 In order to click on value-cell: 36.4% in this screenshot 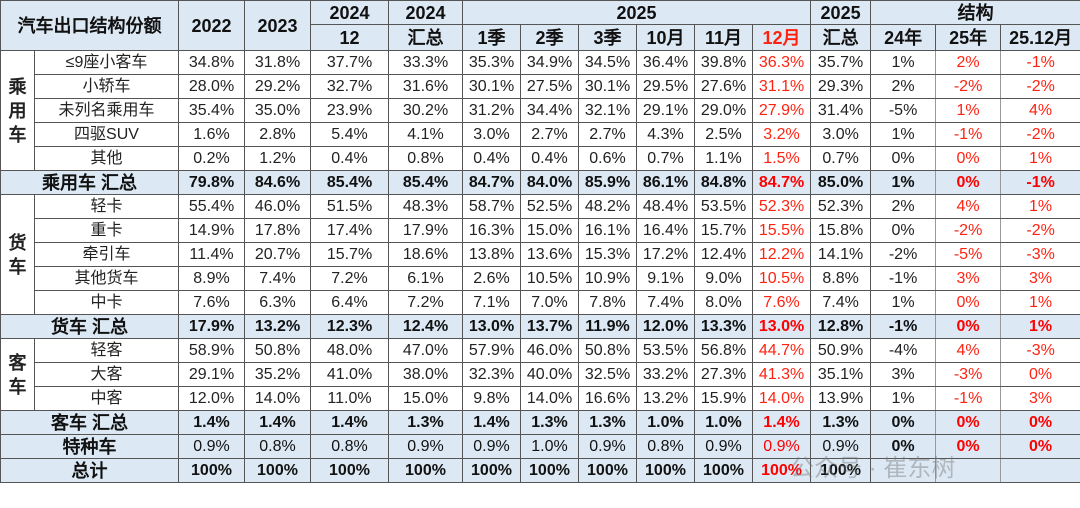, I will do `click(665, 62)`.